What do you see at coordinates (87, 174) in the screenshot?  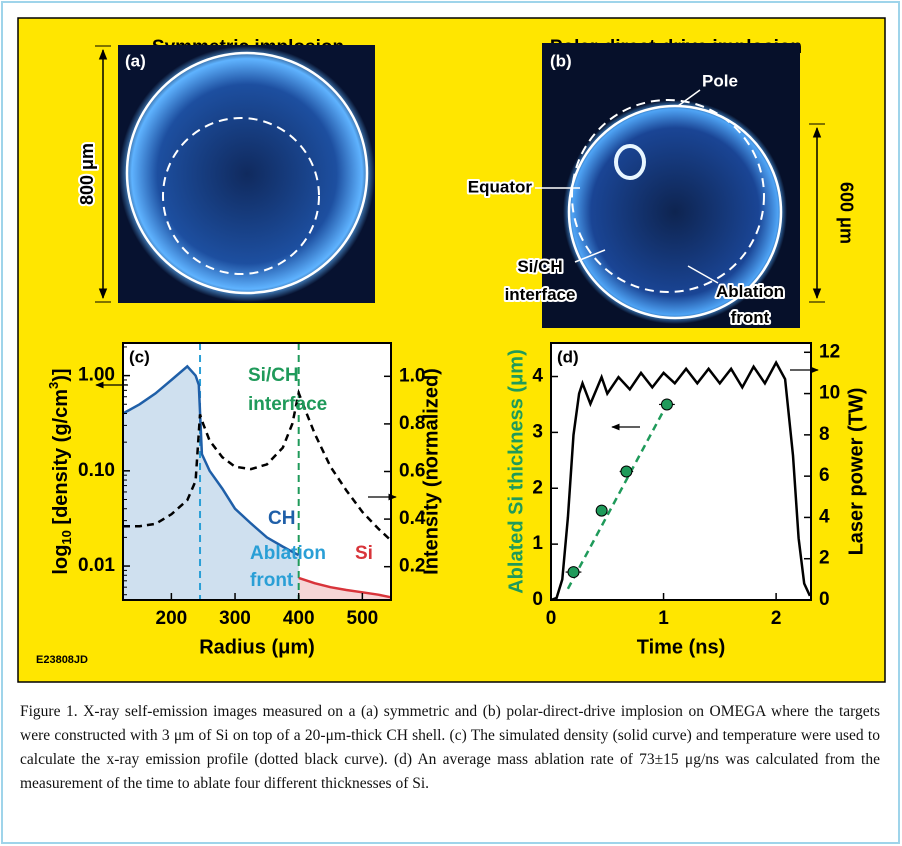 I see `scale-label: 800 μm` at bounding box center [87, 174].